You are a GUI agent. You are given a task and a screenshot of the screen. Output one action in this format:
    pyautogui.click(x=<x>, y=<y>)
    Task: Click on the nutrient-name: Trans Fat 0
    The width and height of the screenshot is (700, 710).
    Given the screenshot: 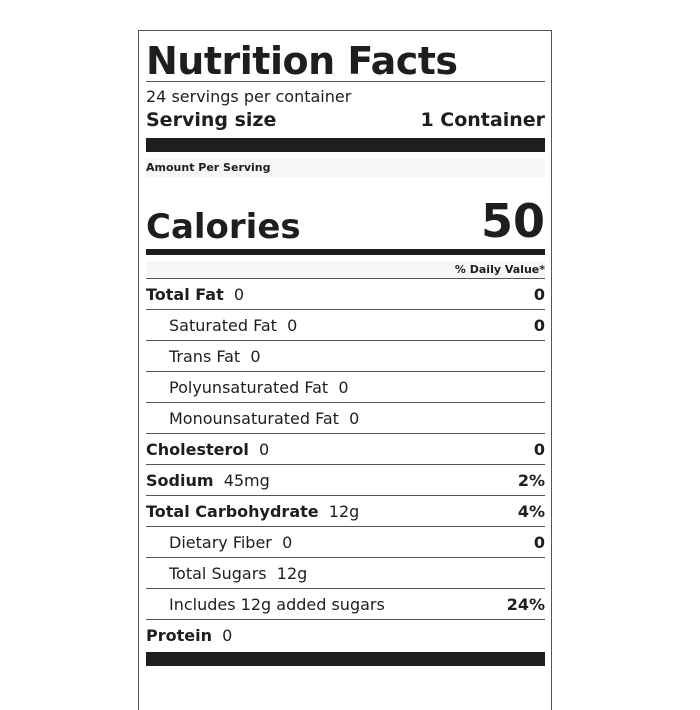 What is the action you would take?
    pyautogui.click(x=203, y=356)
    